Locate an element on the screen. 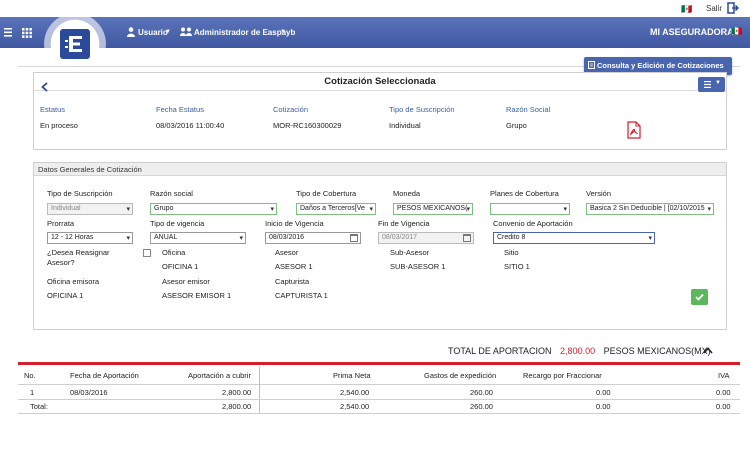  subasesor-label: Sub-Asesor is located at coordinates (410, 252).